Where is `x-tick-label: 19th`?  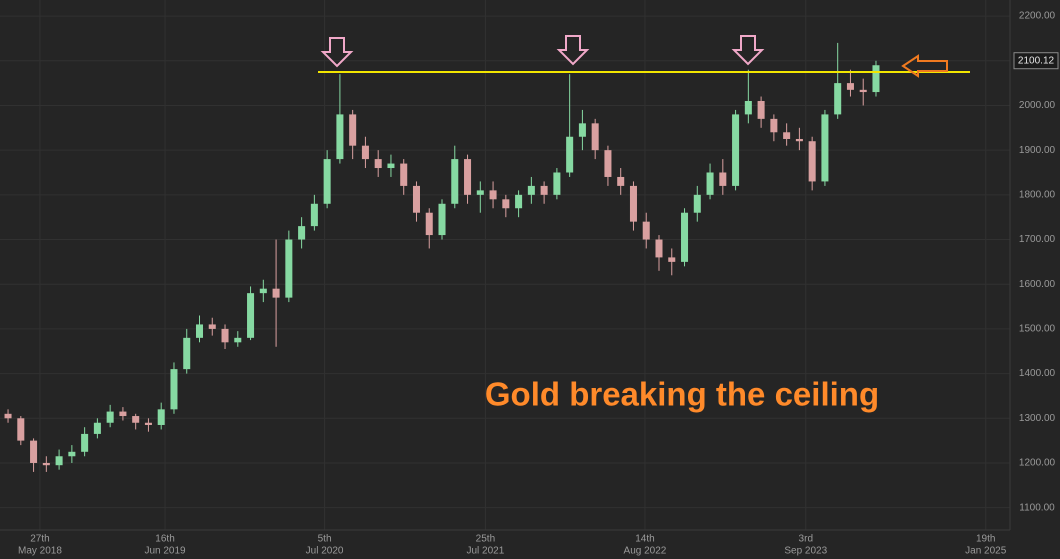 x-tick-label: 19th is located at coordinates (985, 539).